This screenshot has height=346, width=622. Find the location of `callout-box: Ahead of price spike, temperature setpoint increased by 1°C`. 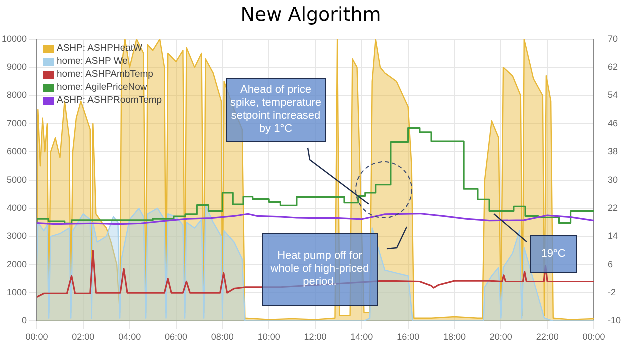

callout-box: Ahead of price spike, temperature setpoint increased by 1°C is located at coordinates (276, 110).